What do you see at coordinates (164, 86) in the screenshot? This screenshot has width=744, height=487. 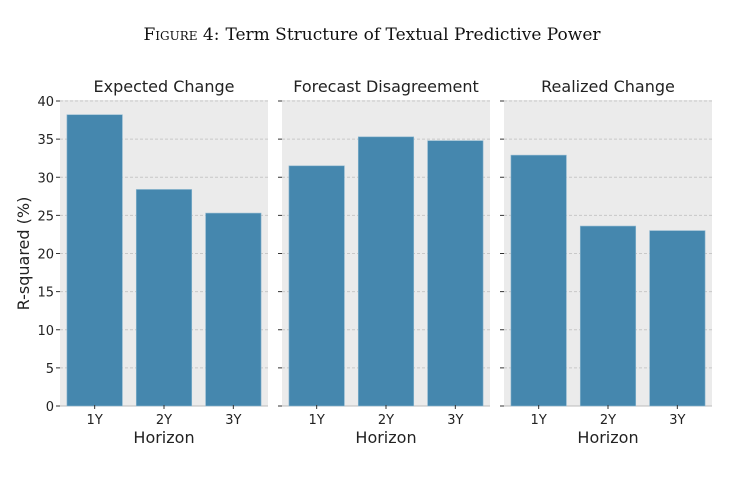 I see `panel-title: Expected Change` at bounding box center [164, 86].